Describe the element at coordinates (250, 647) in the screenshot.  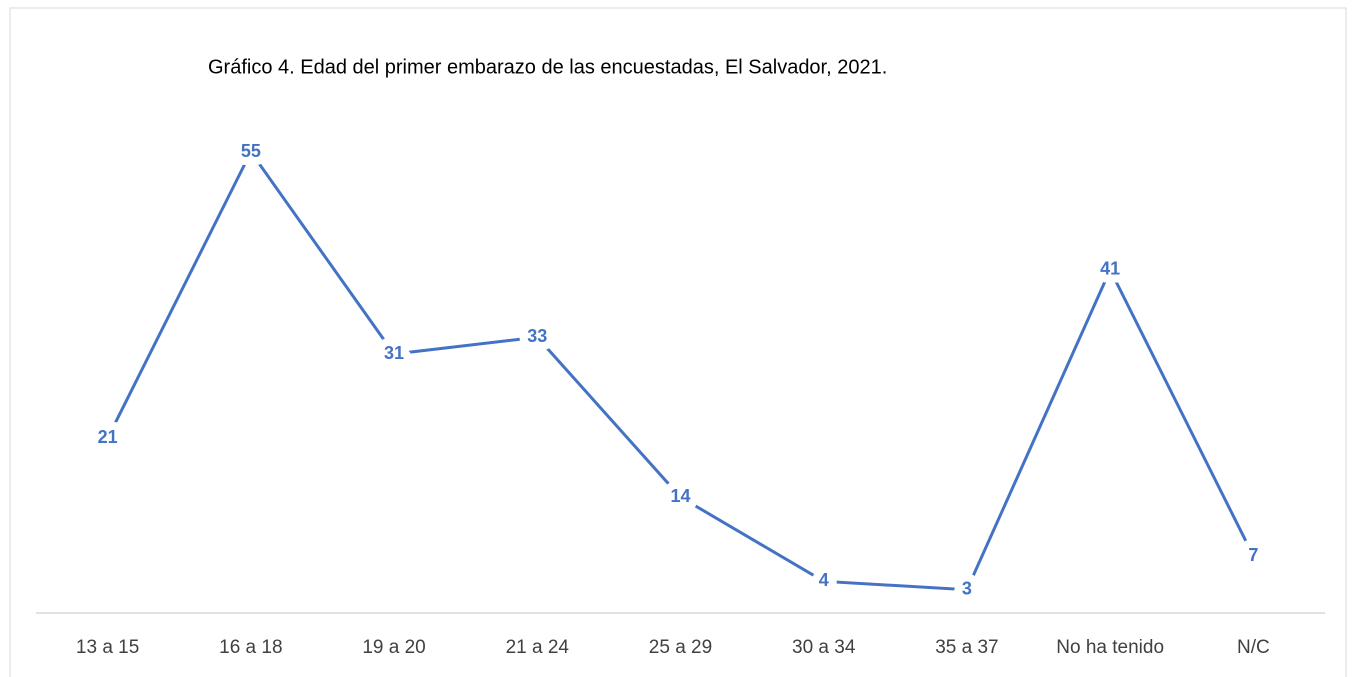
I see `x-tick-label: 16 a 18` at that location.